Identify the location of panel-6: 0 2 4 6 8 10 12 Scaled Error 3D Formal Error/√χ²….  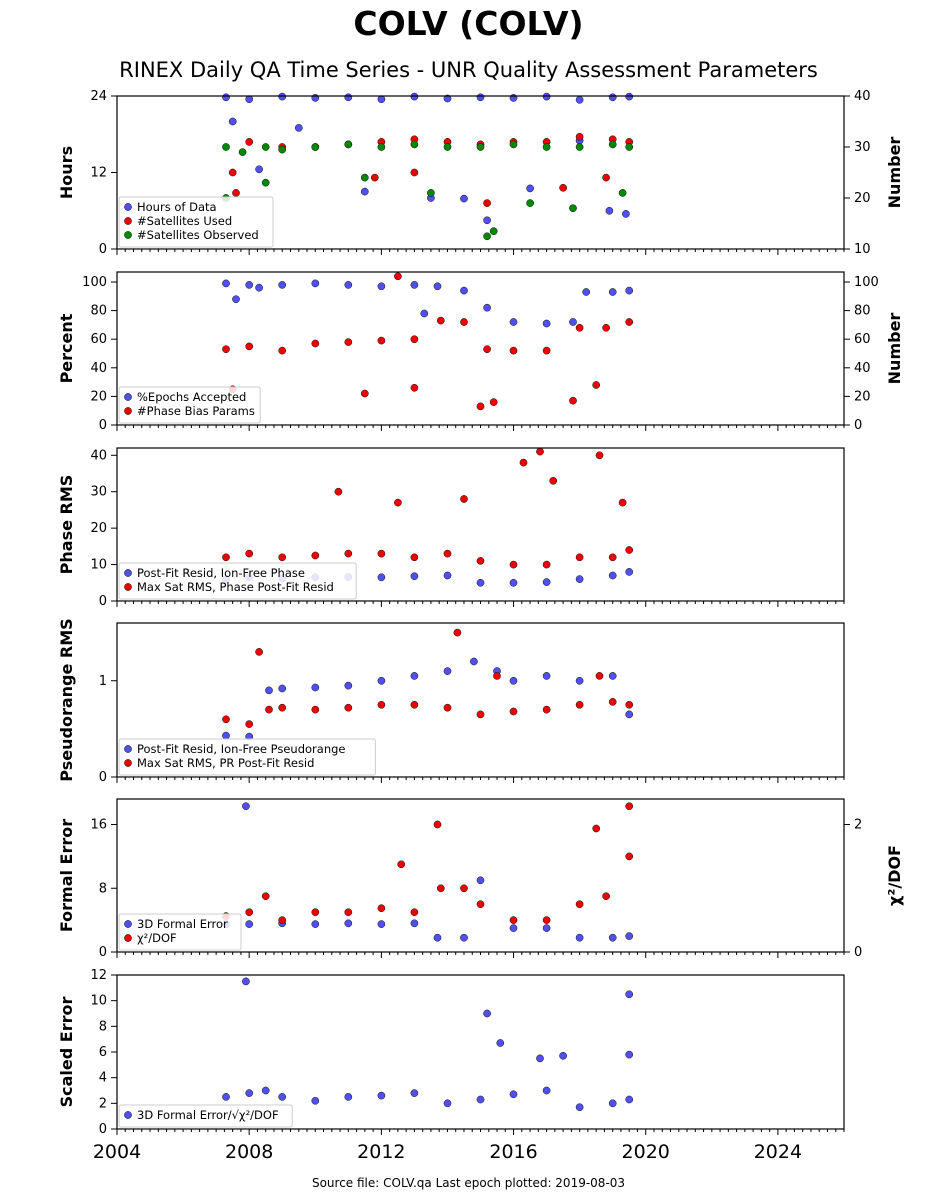
(451, 1065).